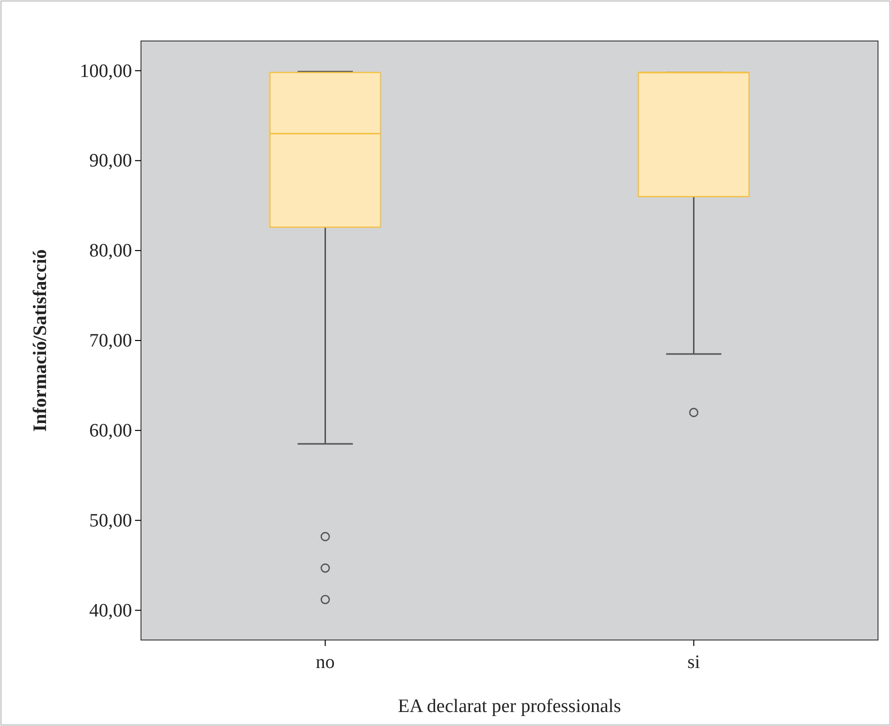 The width and height of the screenshot is (891, 726). I want to click on y-tick-label: 90,00, so click(110, 161).